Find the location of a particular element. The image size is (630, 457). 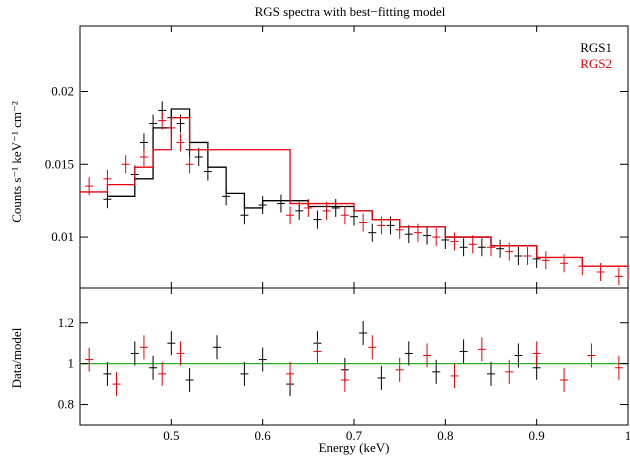

spectrum-y-tick-label: 0.015 is located at coordinates (59, 163).